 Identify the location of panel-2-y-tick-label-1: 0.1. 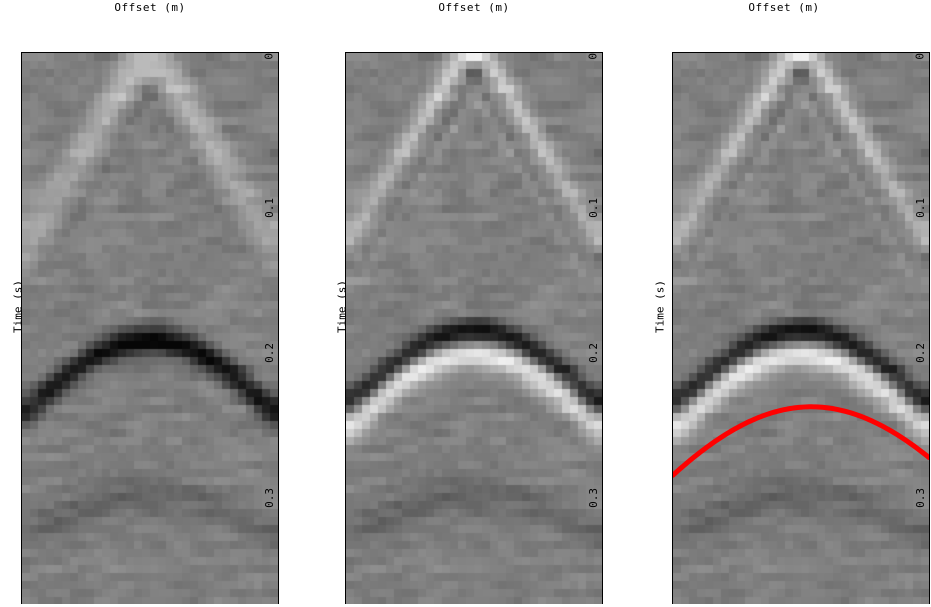
(593, 208).